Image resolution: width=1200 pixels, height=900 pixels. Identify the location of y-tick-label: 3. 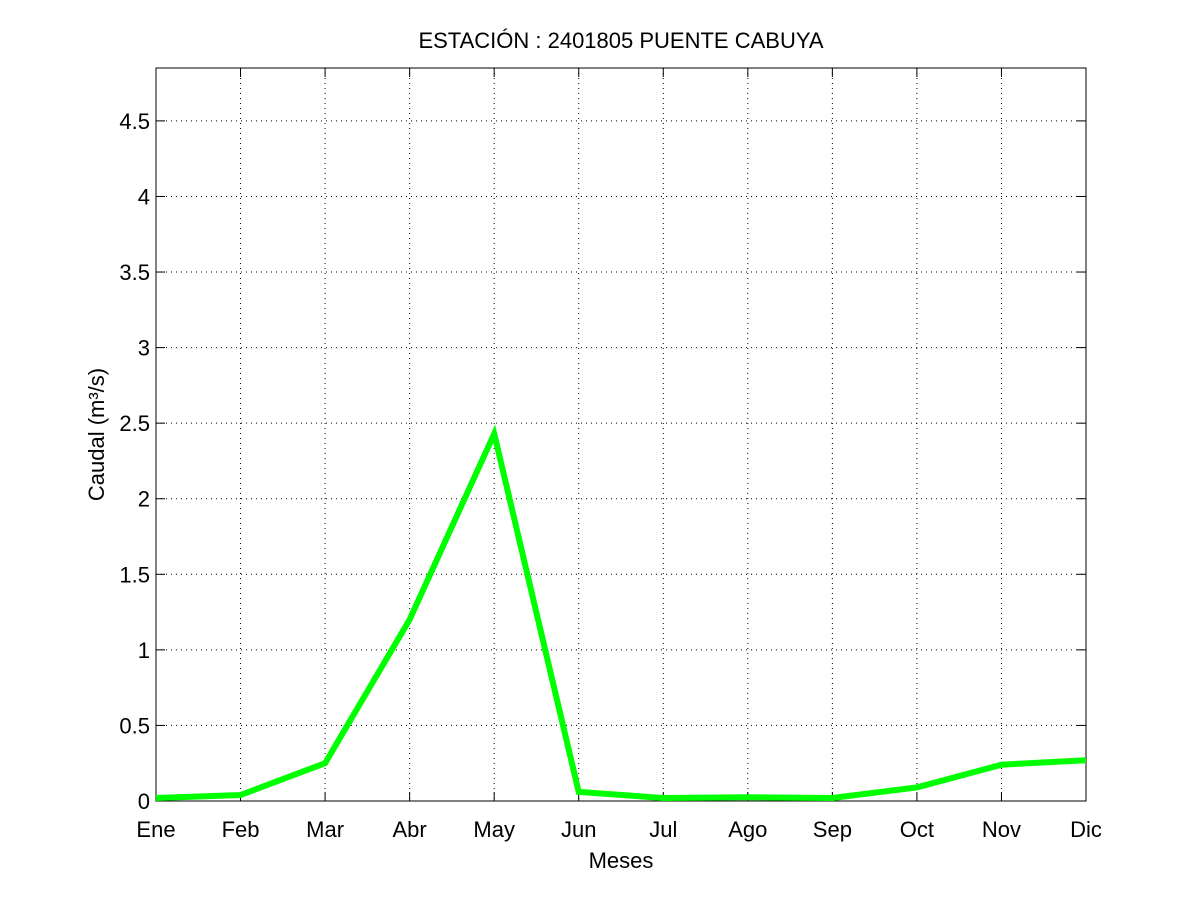
(144, 348).